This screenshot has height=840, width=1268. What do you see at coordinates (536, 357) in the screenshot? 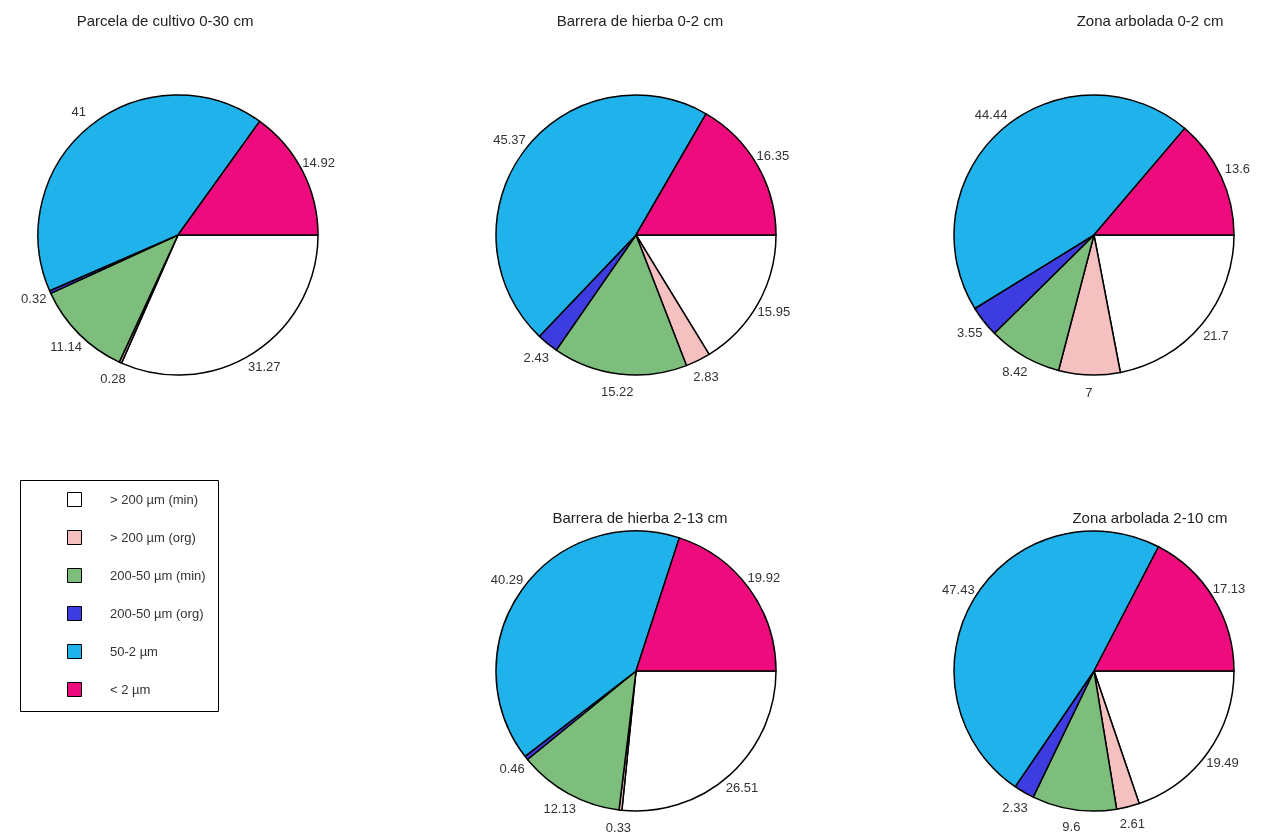
I see `data-label: 2.43` at bounding box center [536, 357].